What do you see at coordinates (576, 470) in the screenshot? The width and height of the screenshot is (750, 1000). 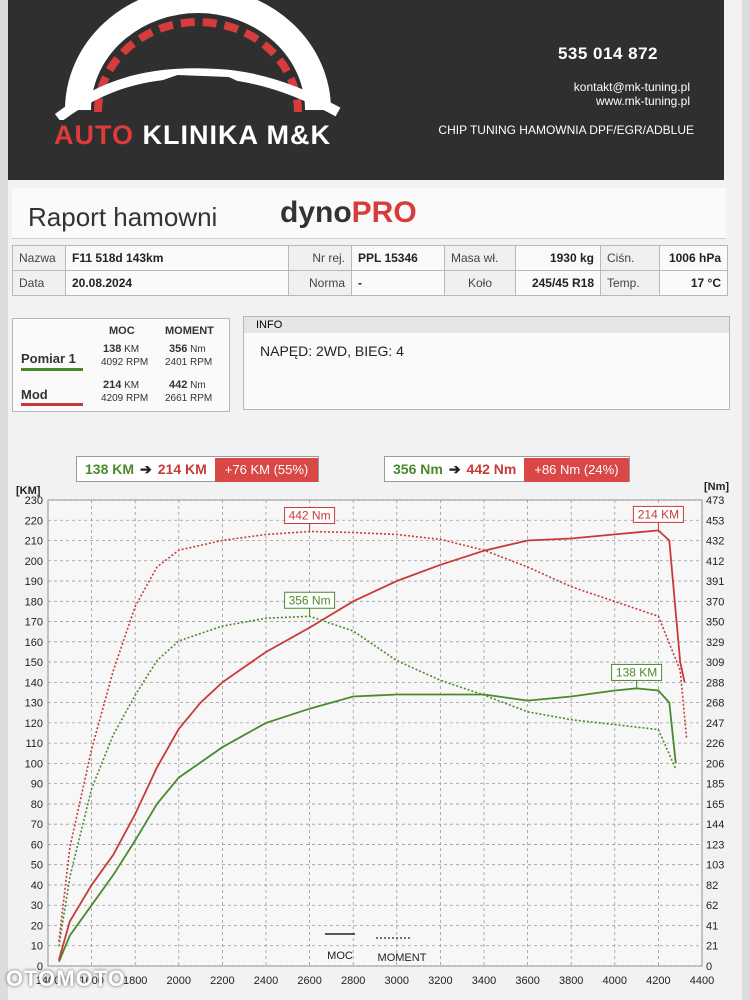 I see `torque-delta: +86 Nm (24%)` at bounding box center [576, 470].